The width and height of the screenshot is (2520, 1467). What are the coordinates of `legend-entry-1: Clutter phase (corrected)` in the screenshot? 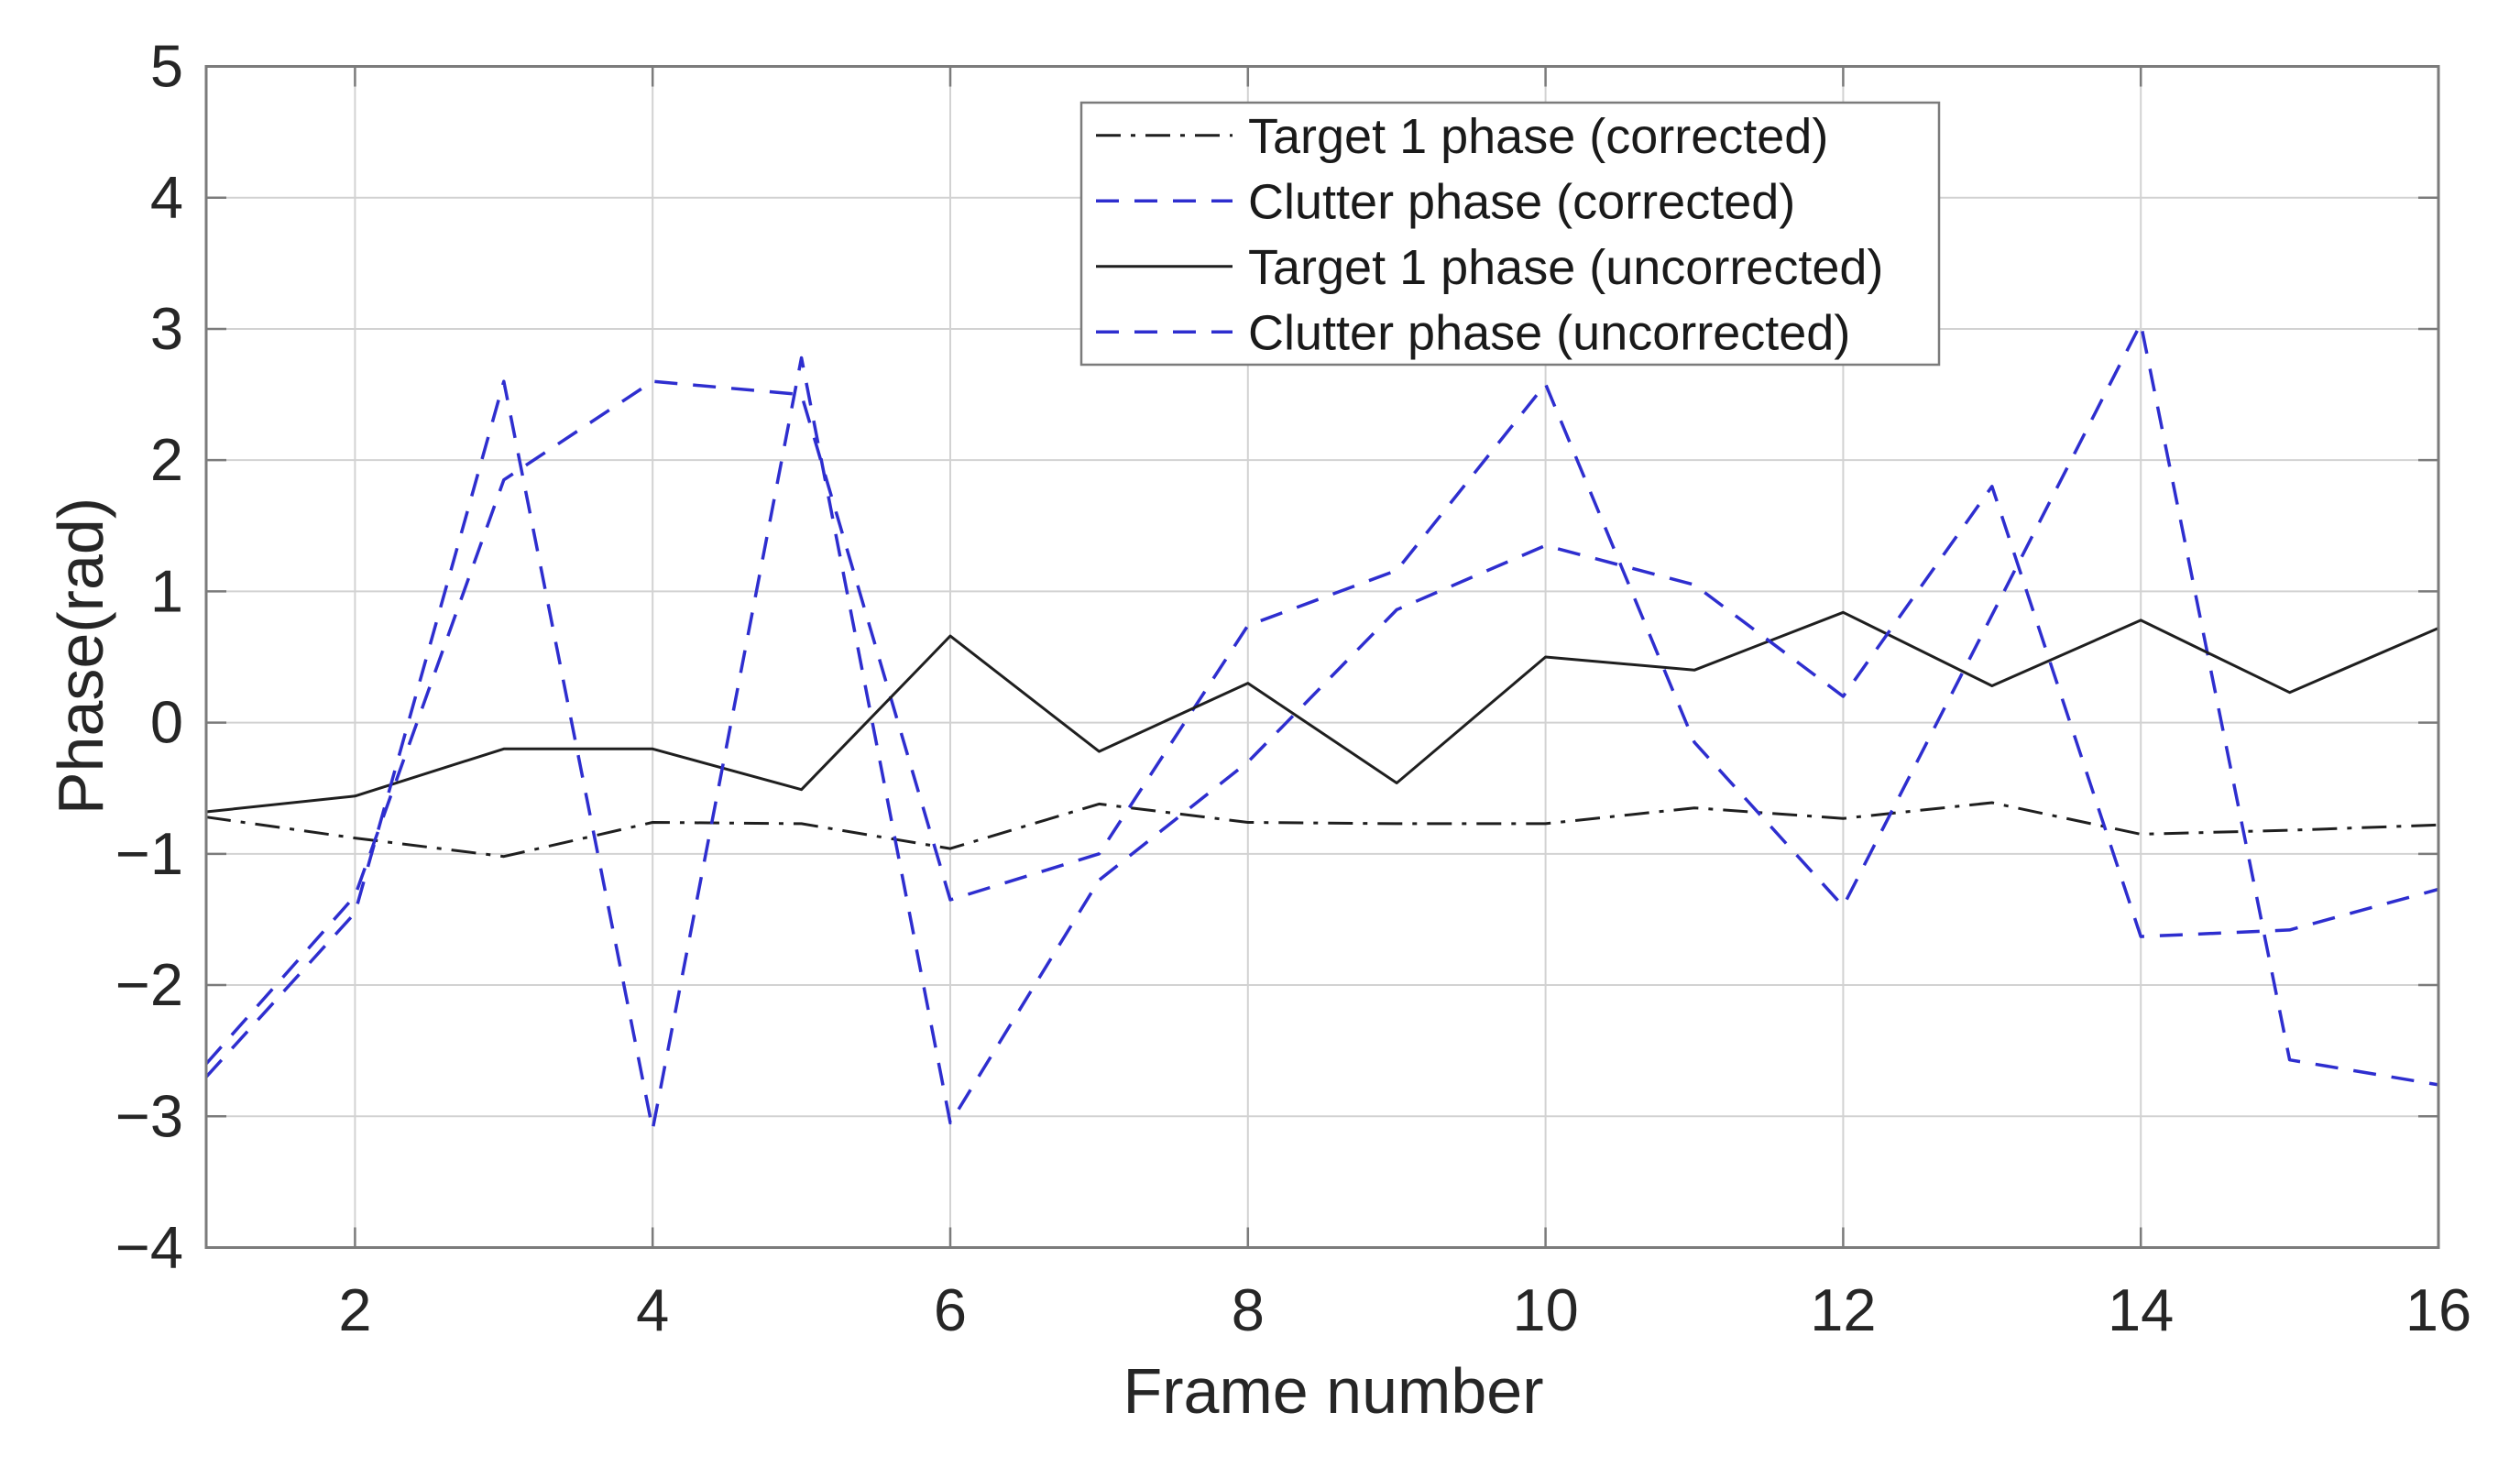 It's located at (1445, 201).